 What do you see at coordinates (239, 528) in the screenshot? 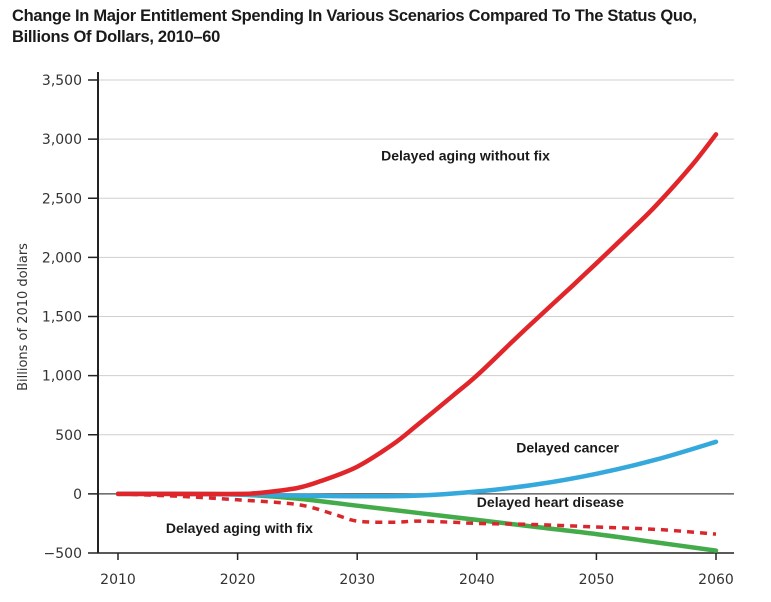
I see `series-label: Delayed aging with fix` at bounding box center [239, 528].